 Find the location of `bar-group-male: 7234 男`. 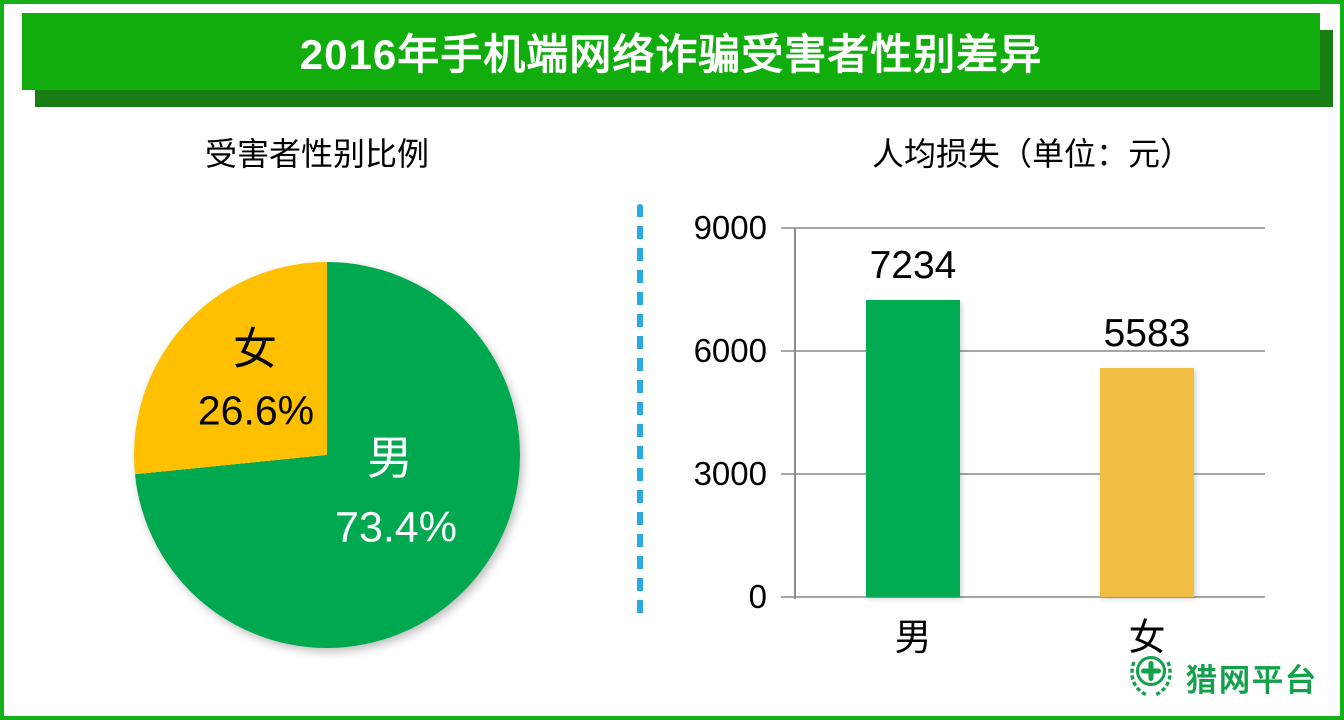

bar-group-male: 7234 男 is located at coordinates (913, 442).